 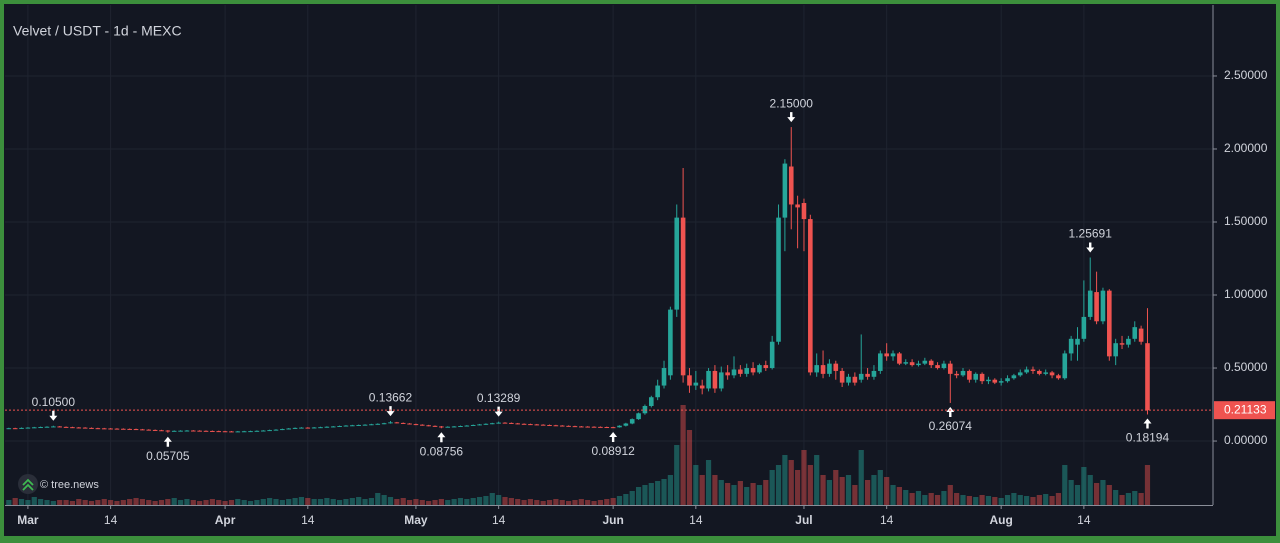 I want to click on x-tick-label: Mar, so click(x=28, y=520).